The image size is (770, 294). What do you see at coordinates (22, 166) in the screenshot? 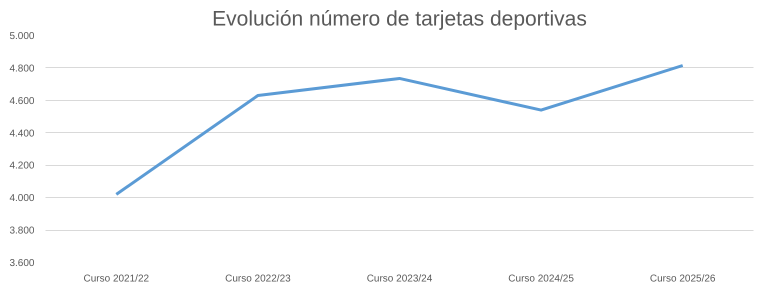
I see `y-tick-label: 4.200` at bounding box center [22, 166].